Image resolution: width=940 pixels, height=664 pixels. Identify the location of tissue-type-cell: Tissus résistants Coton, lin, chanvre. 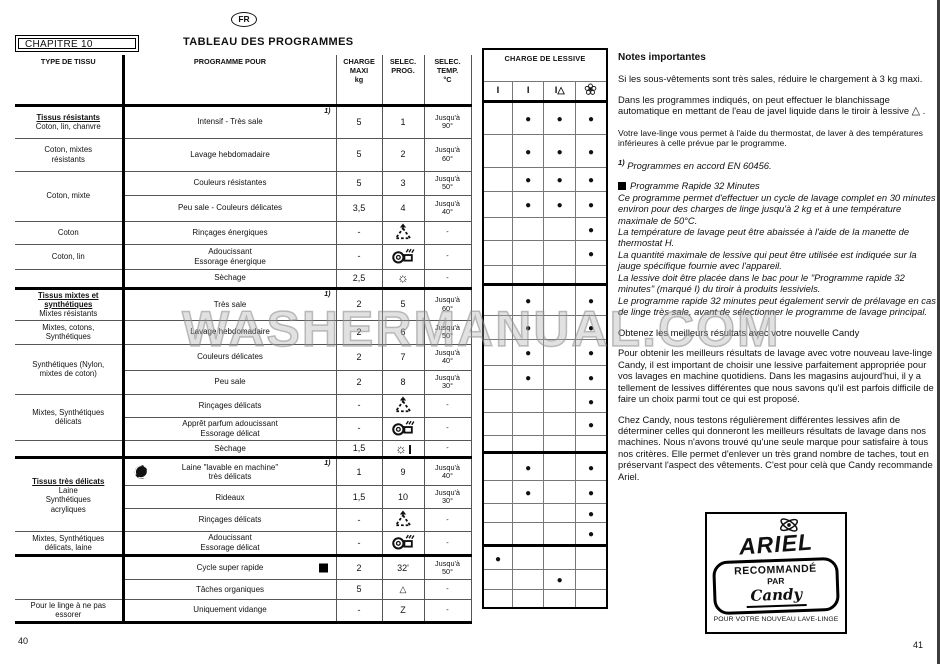
(70, 121).